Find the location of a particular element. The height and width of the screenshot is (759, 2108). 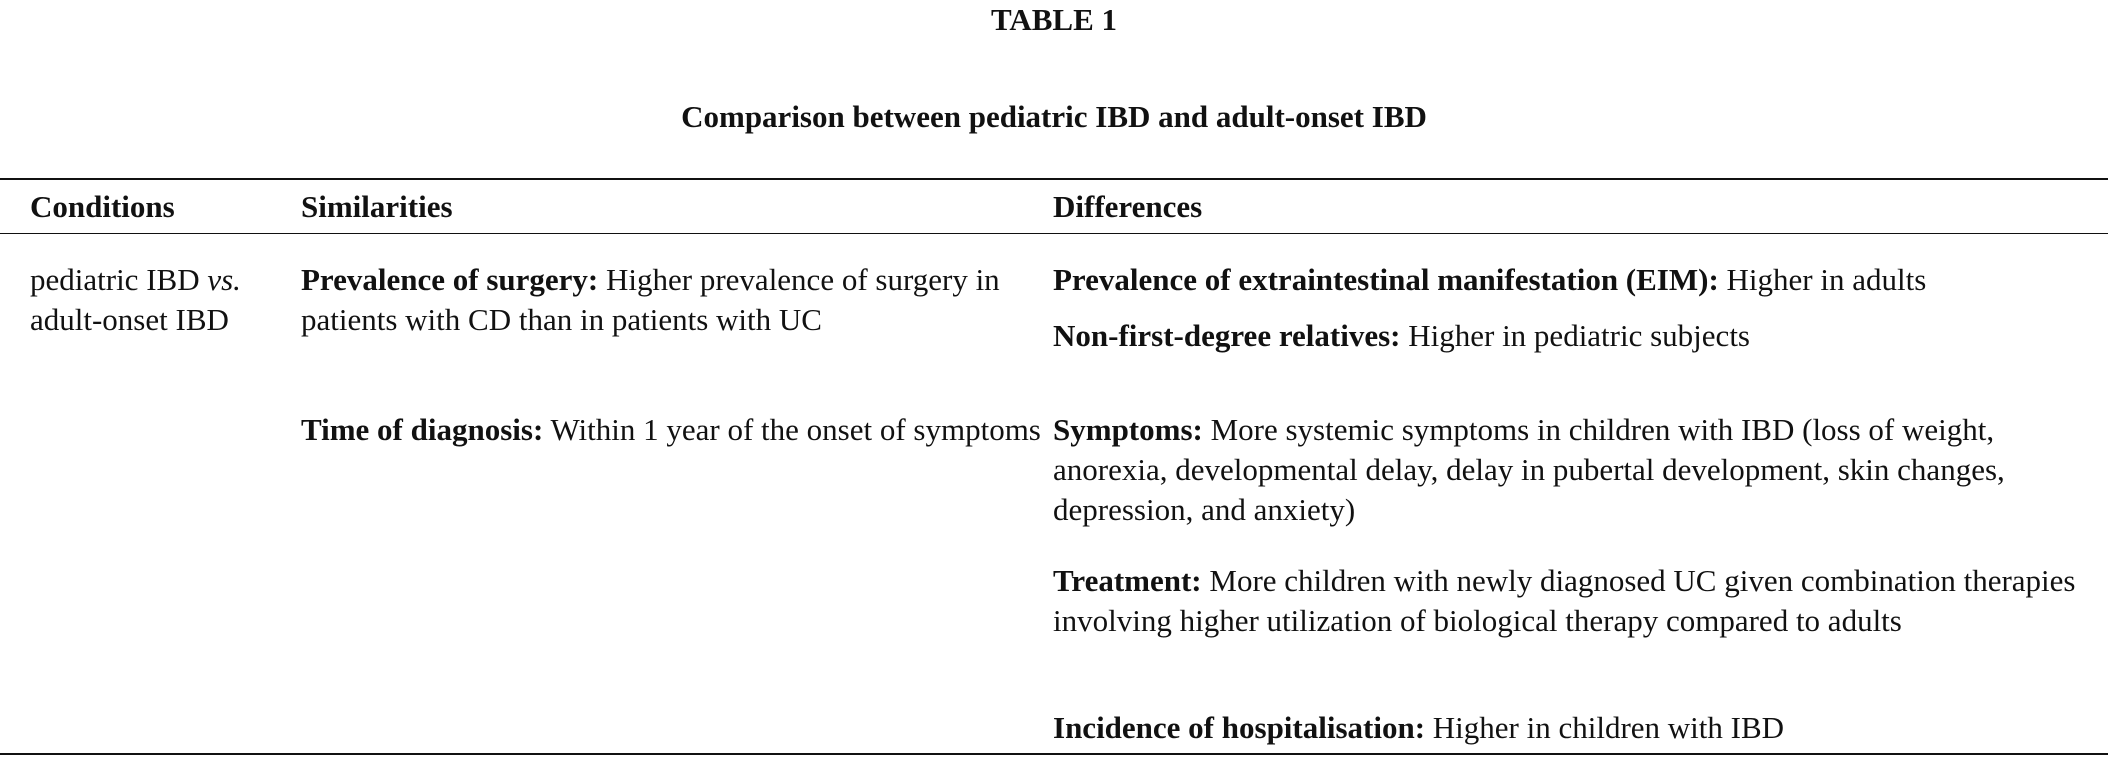

text: adult-onset IBD is located at coordinates (129, 319).